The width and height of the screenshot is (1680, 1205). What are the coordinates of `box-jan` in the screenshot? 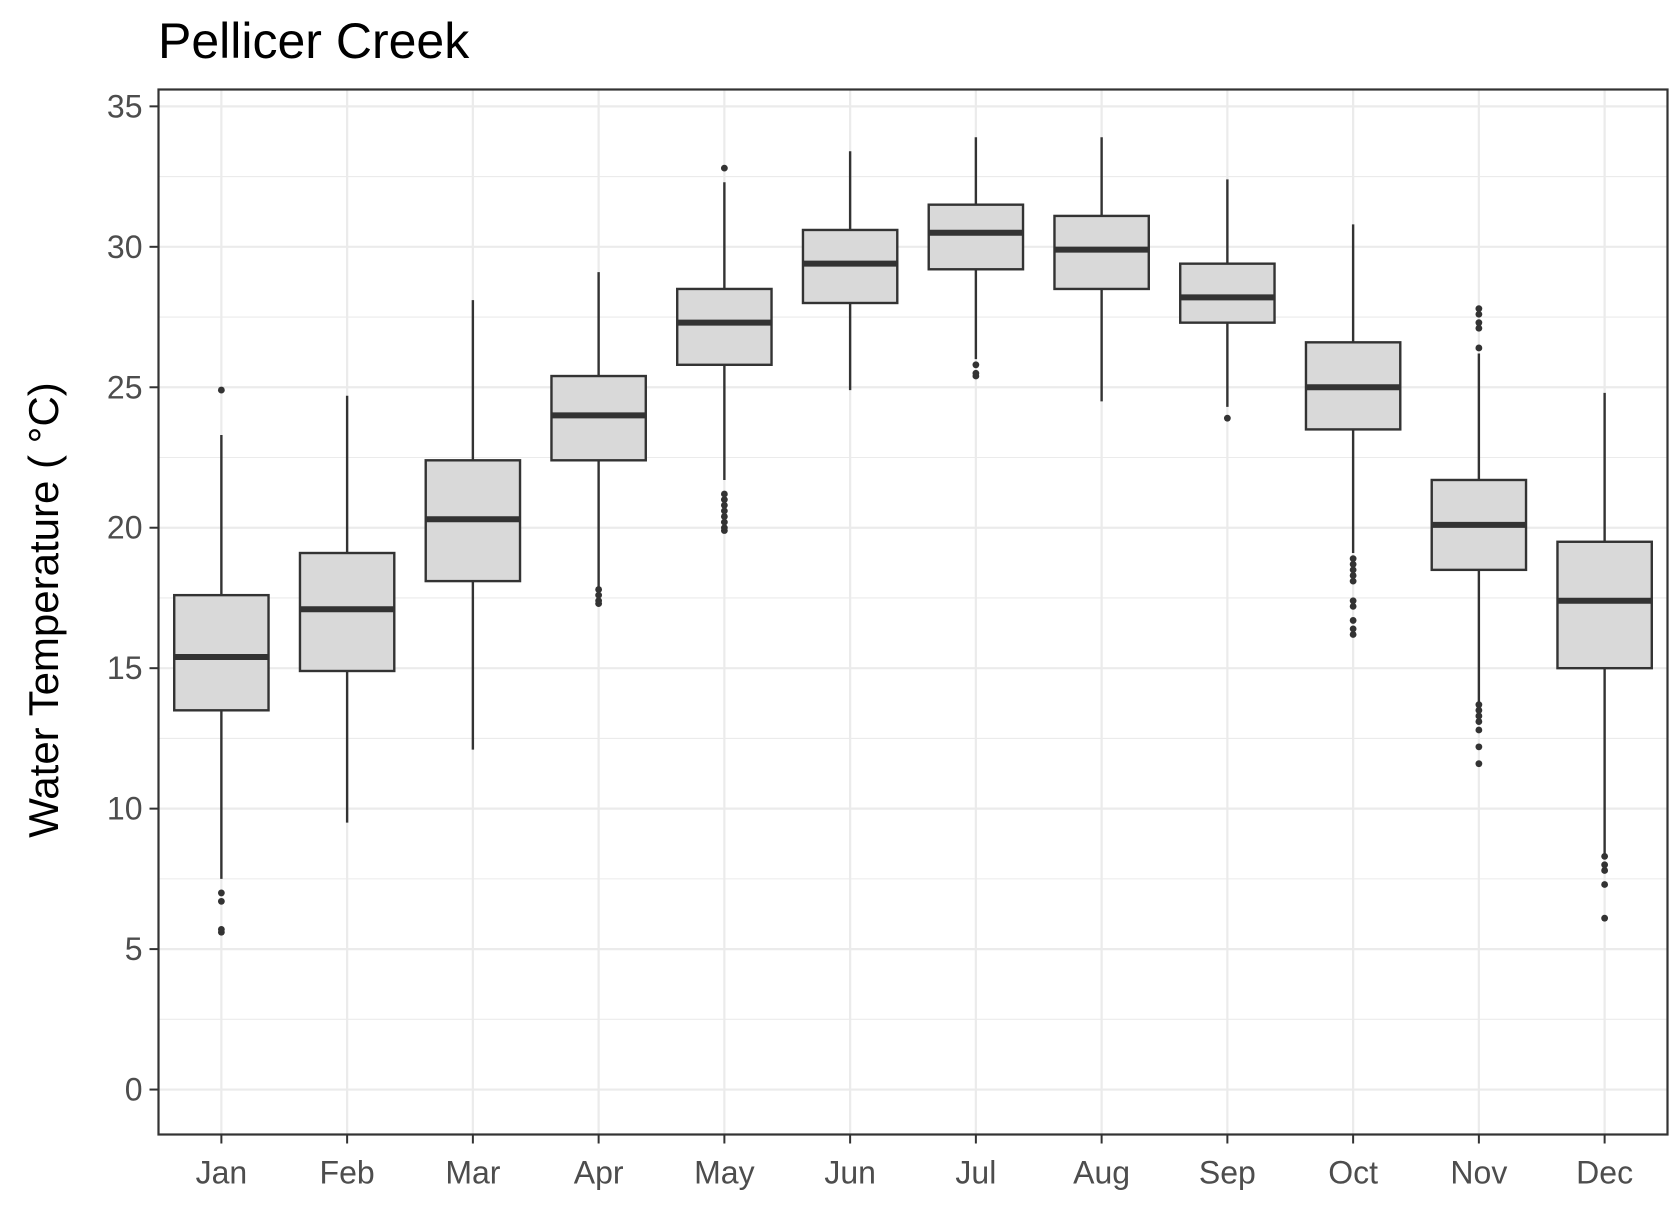 It's located at (221, 661).